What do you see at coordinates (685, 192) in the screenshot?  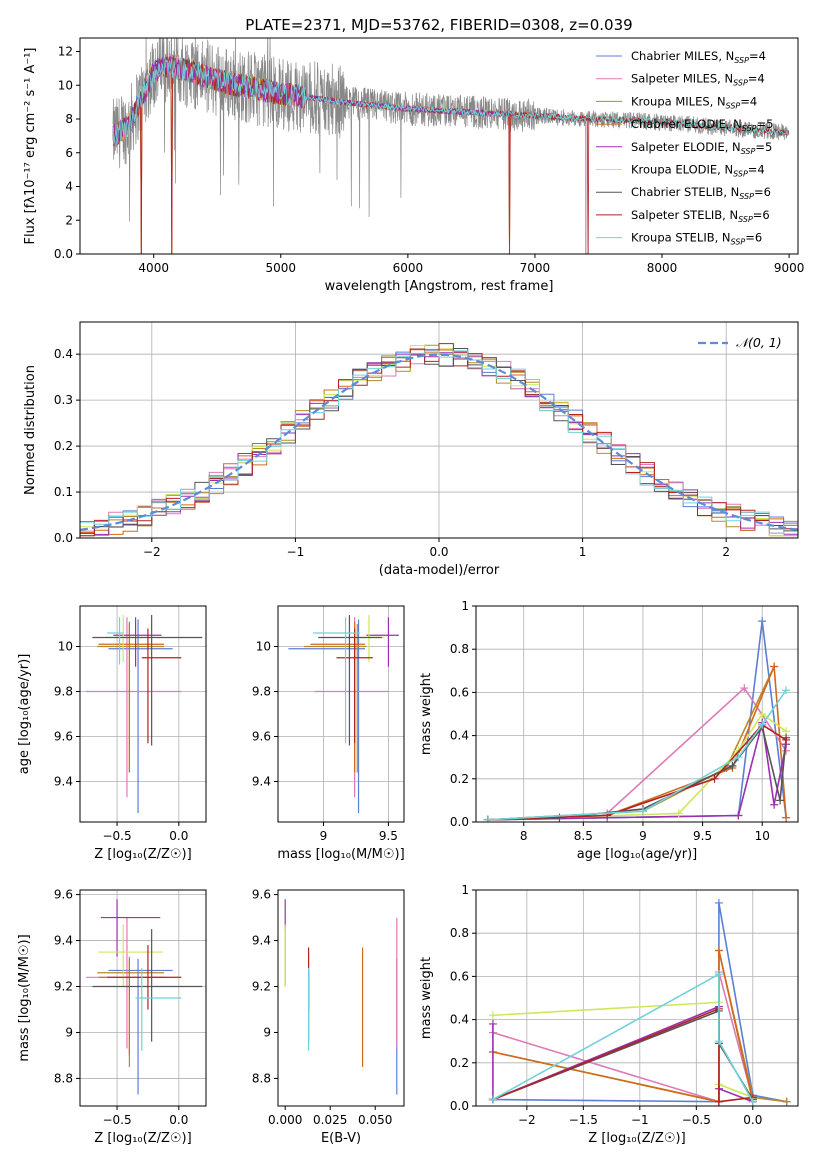 I see `legend-name: Chabrier STELIB, N` at bounding box center [685, 192].